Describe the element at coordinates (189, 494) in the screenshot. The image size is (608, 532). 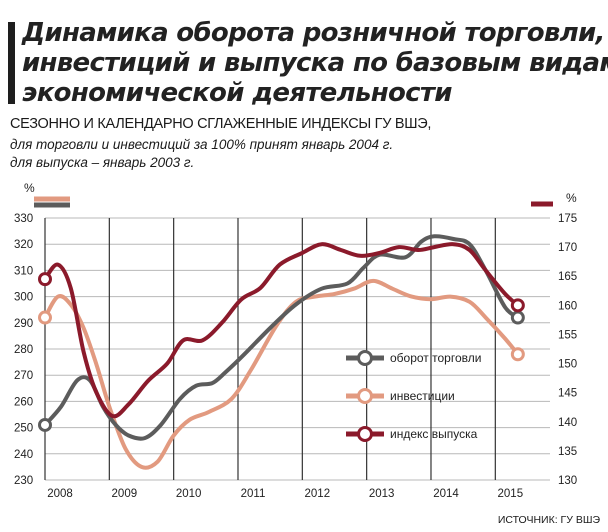
I see `x-tick-label: 2010` at that location.